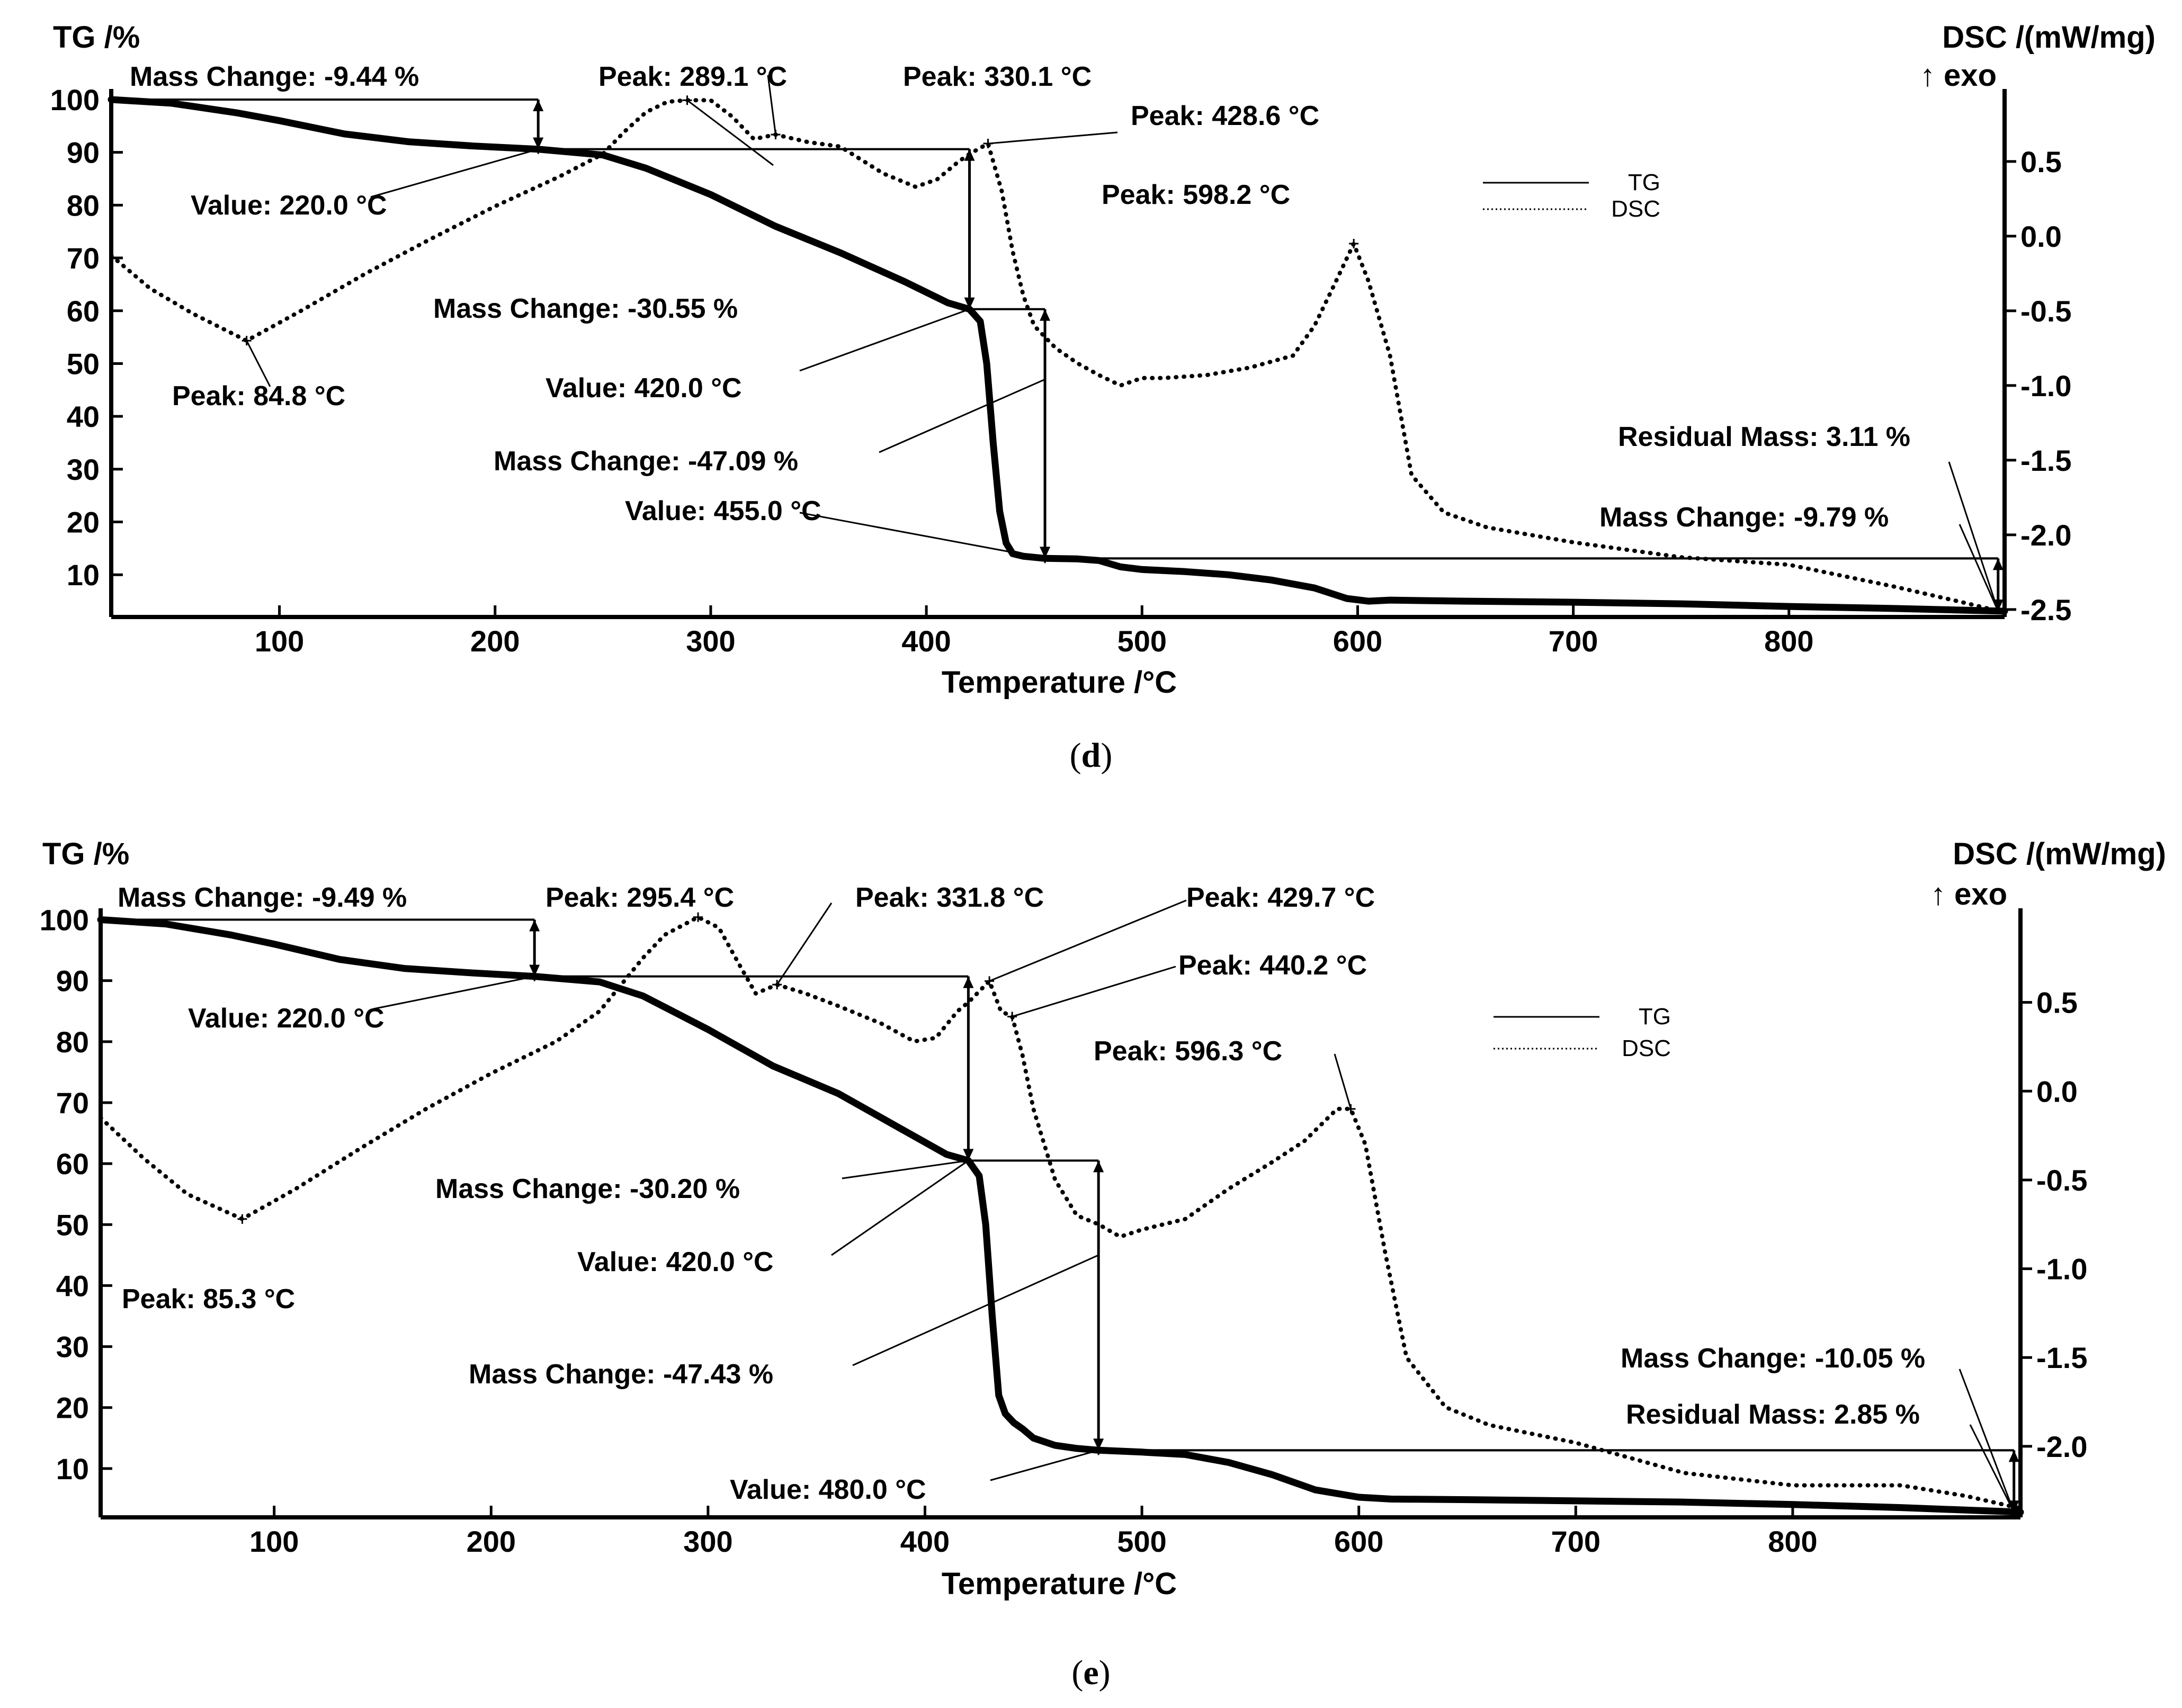 The image size is (2182, 1708). What do you see at coordinates (828, 1489) in the screenshot?
I see `point-annotation-label: Value: 480.0 °C` at bounding box center [828, 1489].